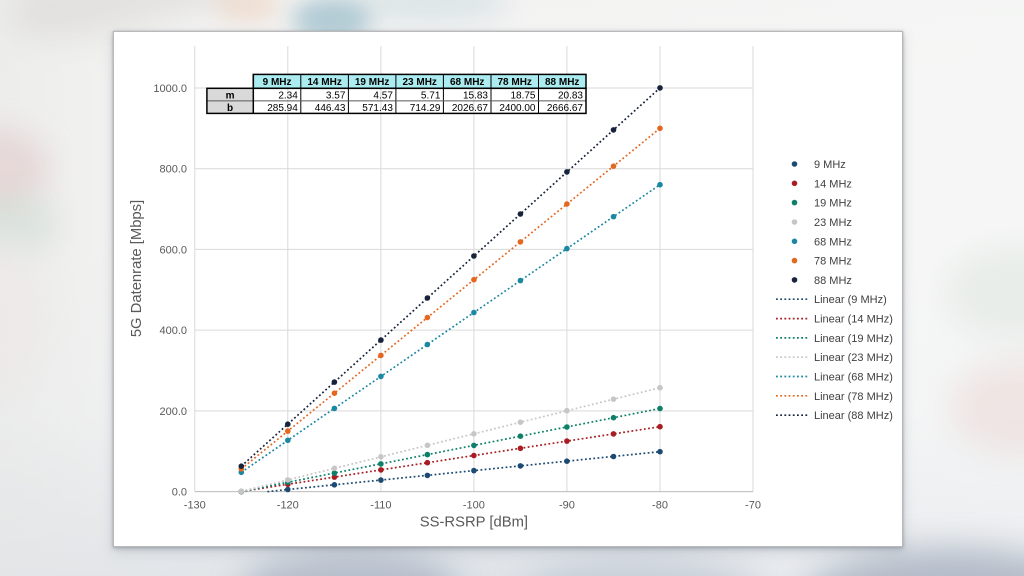 This screenshot has height=576, width=1024. Describe the element at coordinates (383, 95) in the screenshot. I see `svg-text: 4.57` at that location.